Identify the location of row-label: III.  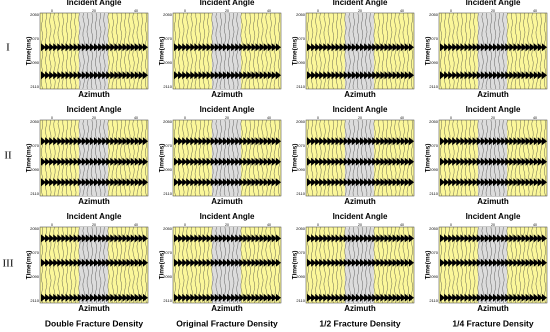
(8, 264).